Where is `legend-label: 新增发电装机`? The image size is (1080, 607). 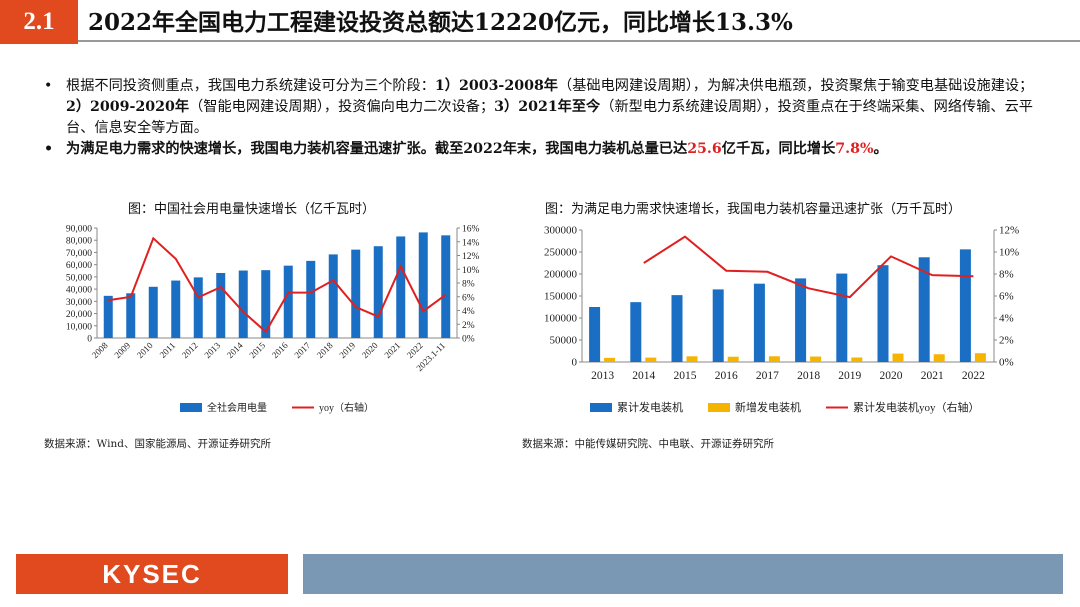 legend-label: 新增发电装机 is located at coordinates (768, 407).